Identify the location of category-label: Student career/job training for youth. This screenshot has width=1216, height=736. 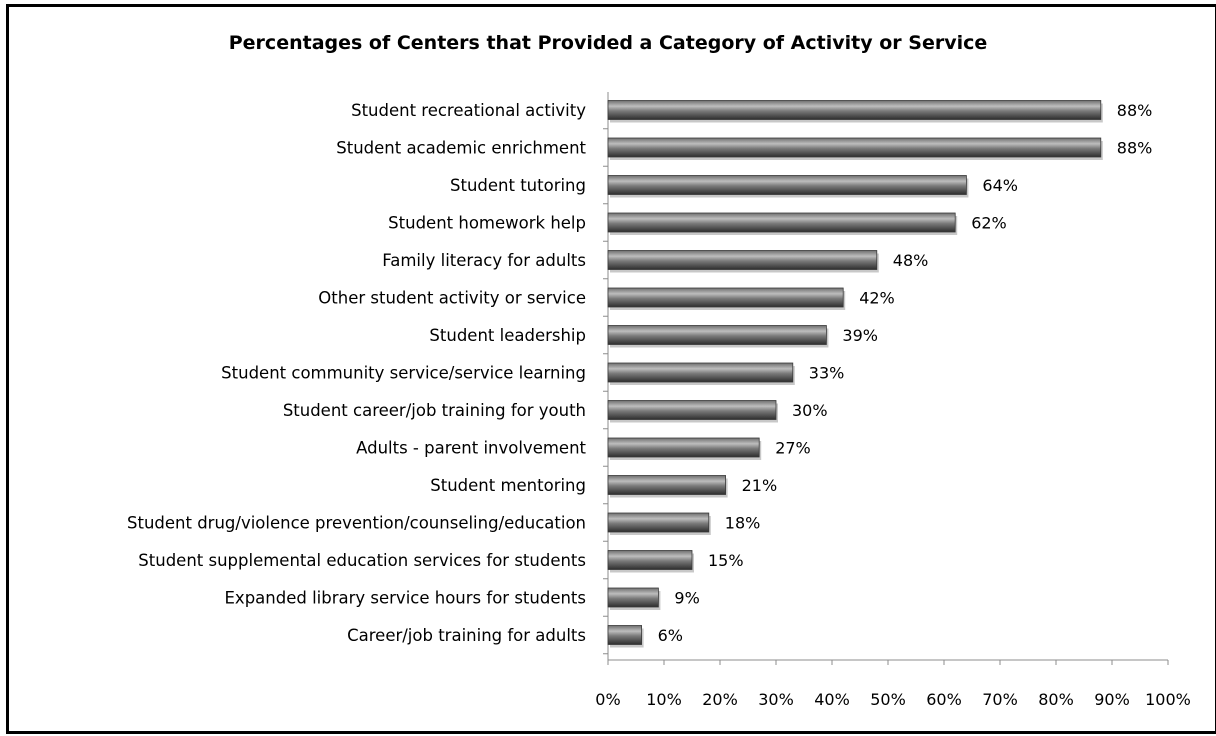
(434, 410).